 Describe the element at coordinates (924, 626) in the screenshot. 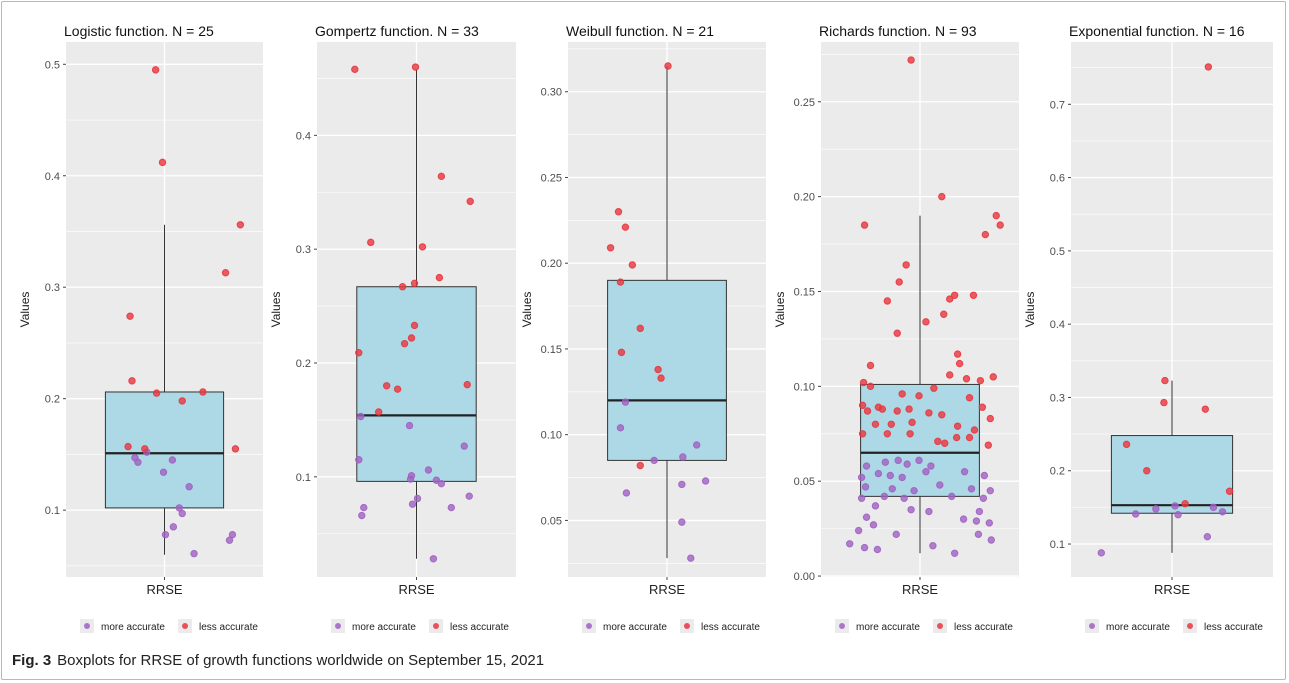

I see `legend: more accurate less accurate` at that location.